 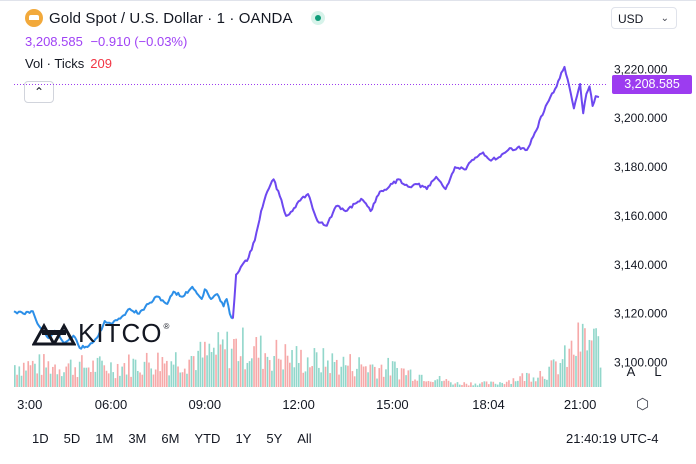 What do you see at coordinates (72, 438) in the screenshot?
I see `timeframe-5d: 5D` at bounding box center [72, 438].